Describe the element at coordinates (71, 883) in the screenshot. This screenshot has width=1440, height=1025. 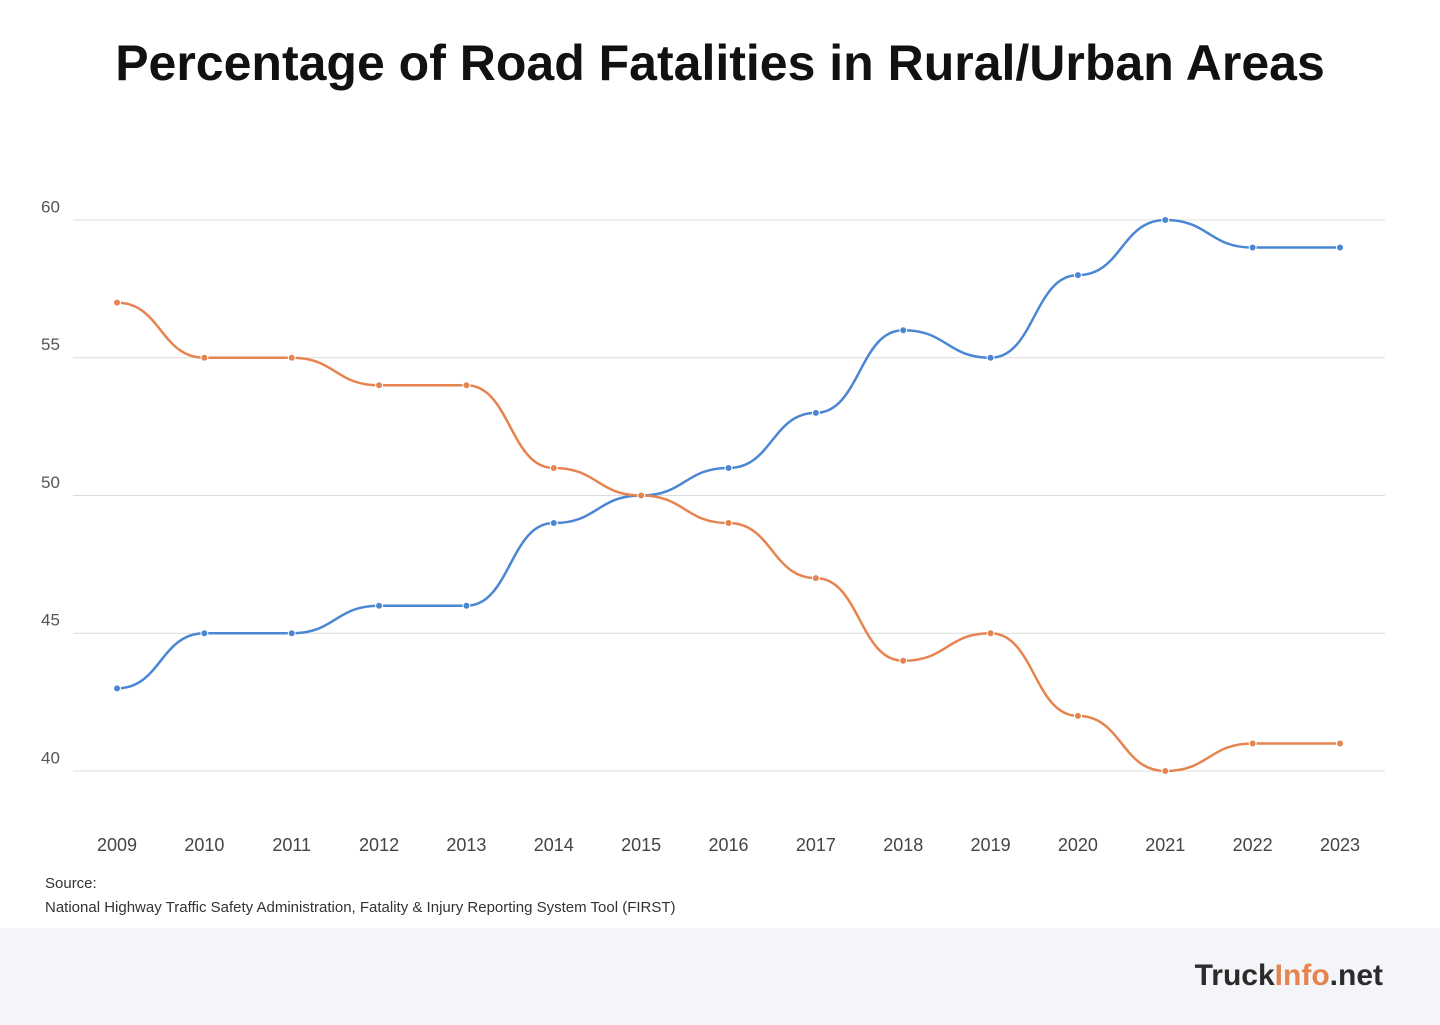
I see `source-label: Source:` at that location.